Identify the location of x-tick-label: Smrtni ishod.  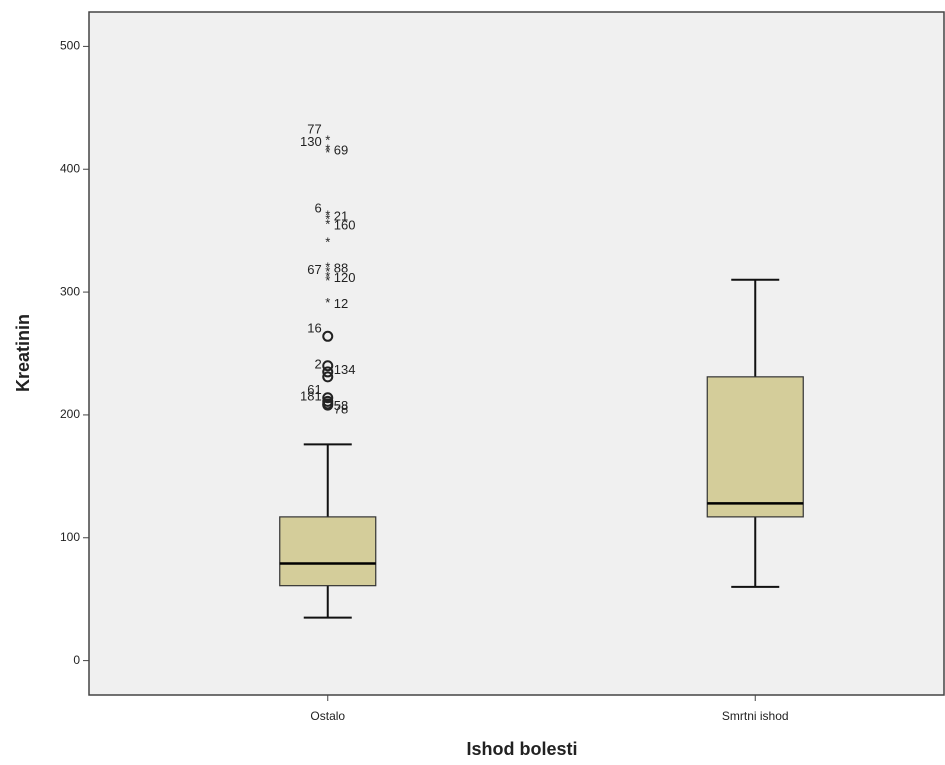
(755, 716).